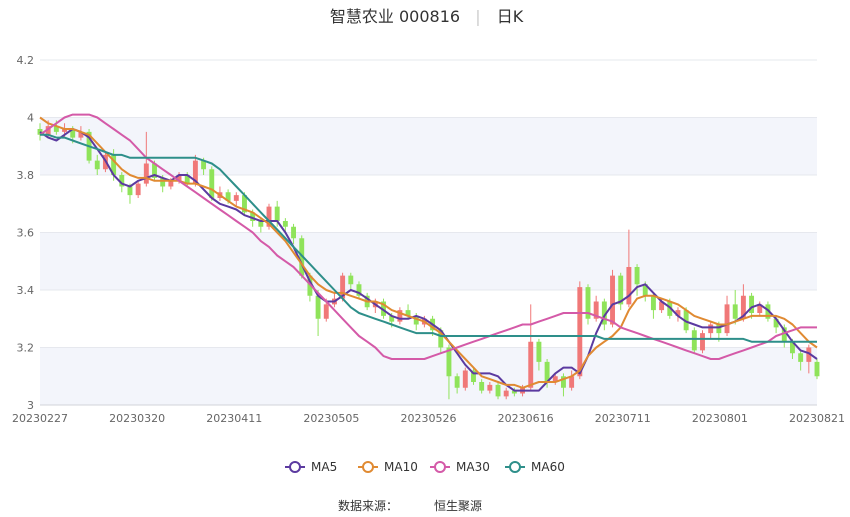  I want to click on period-label: 日K, so click(510, 16).